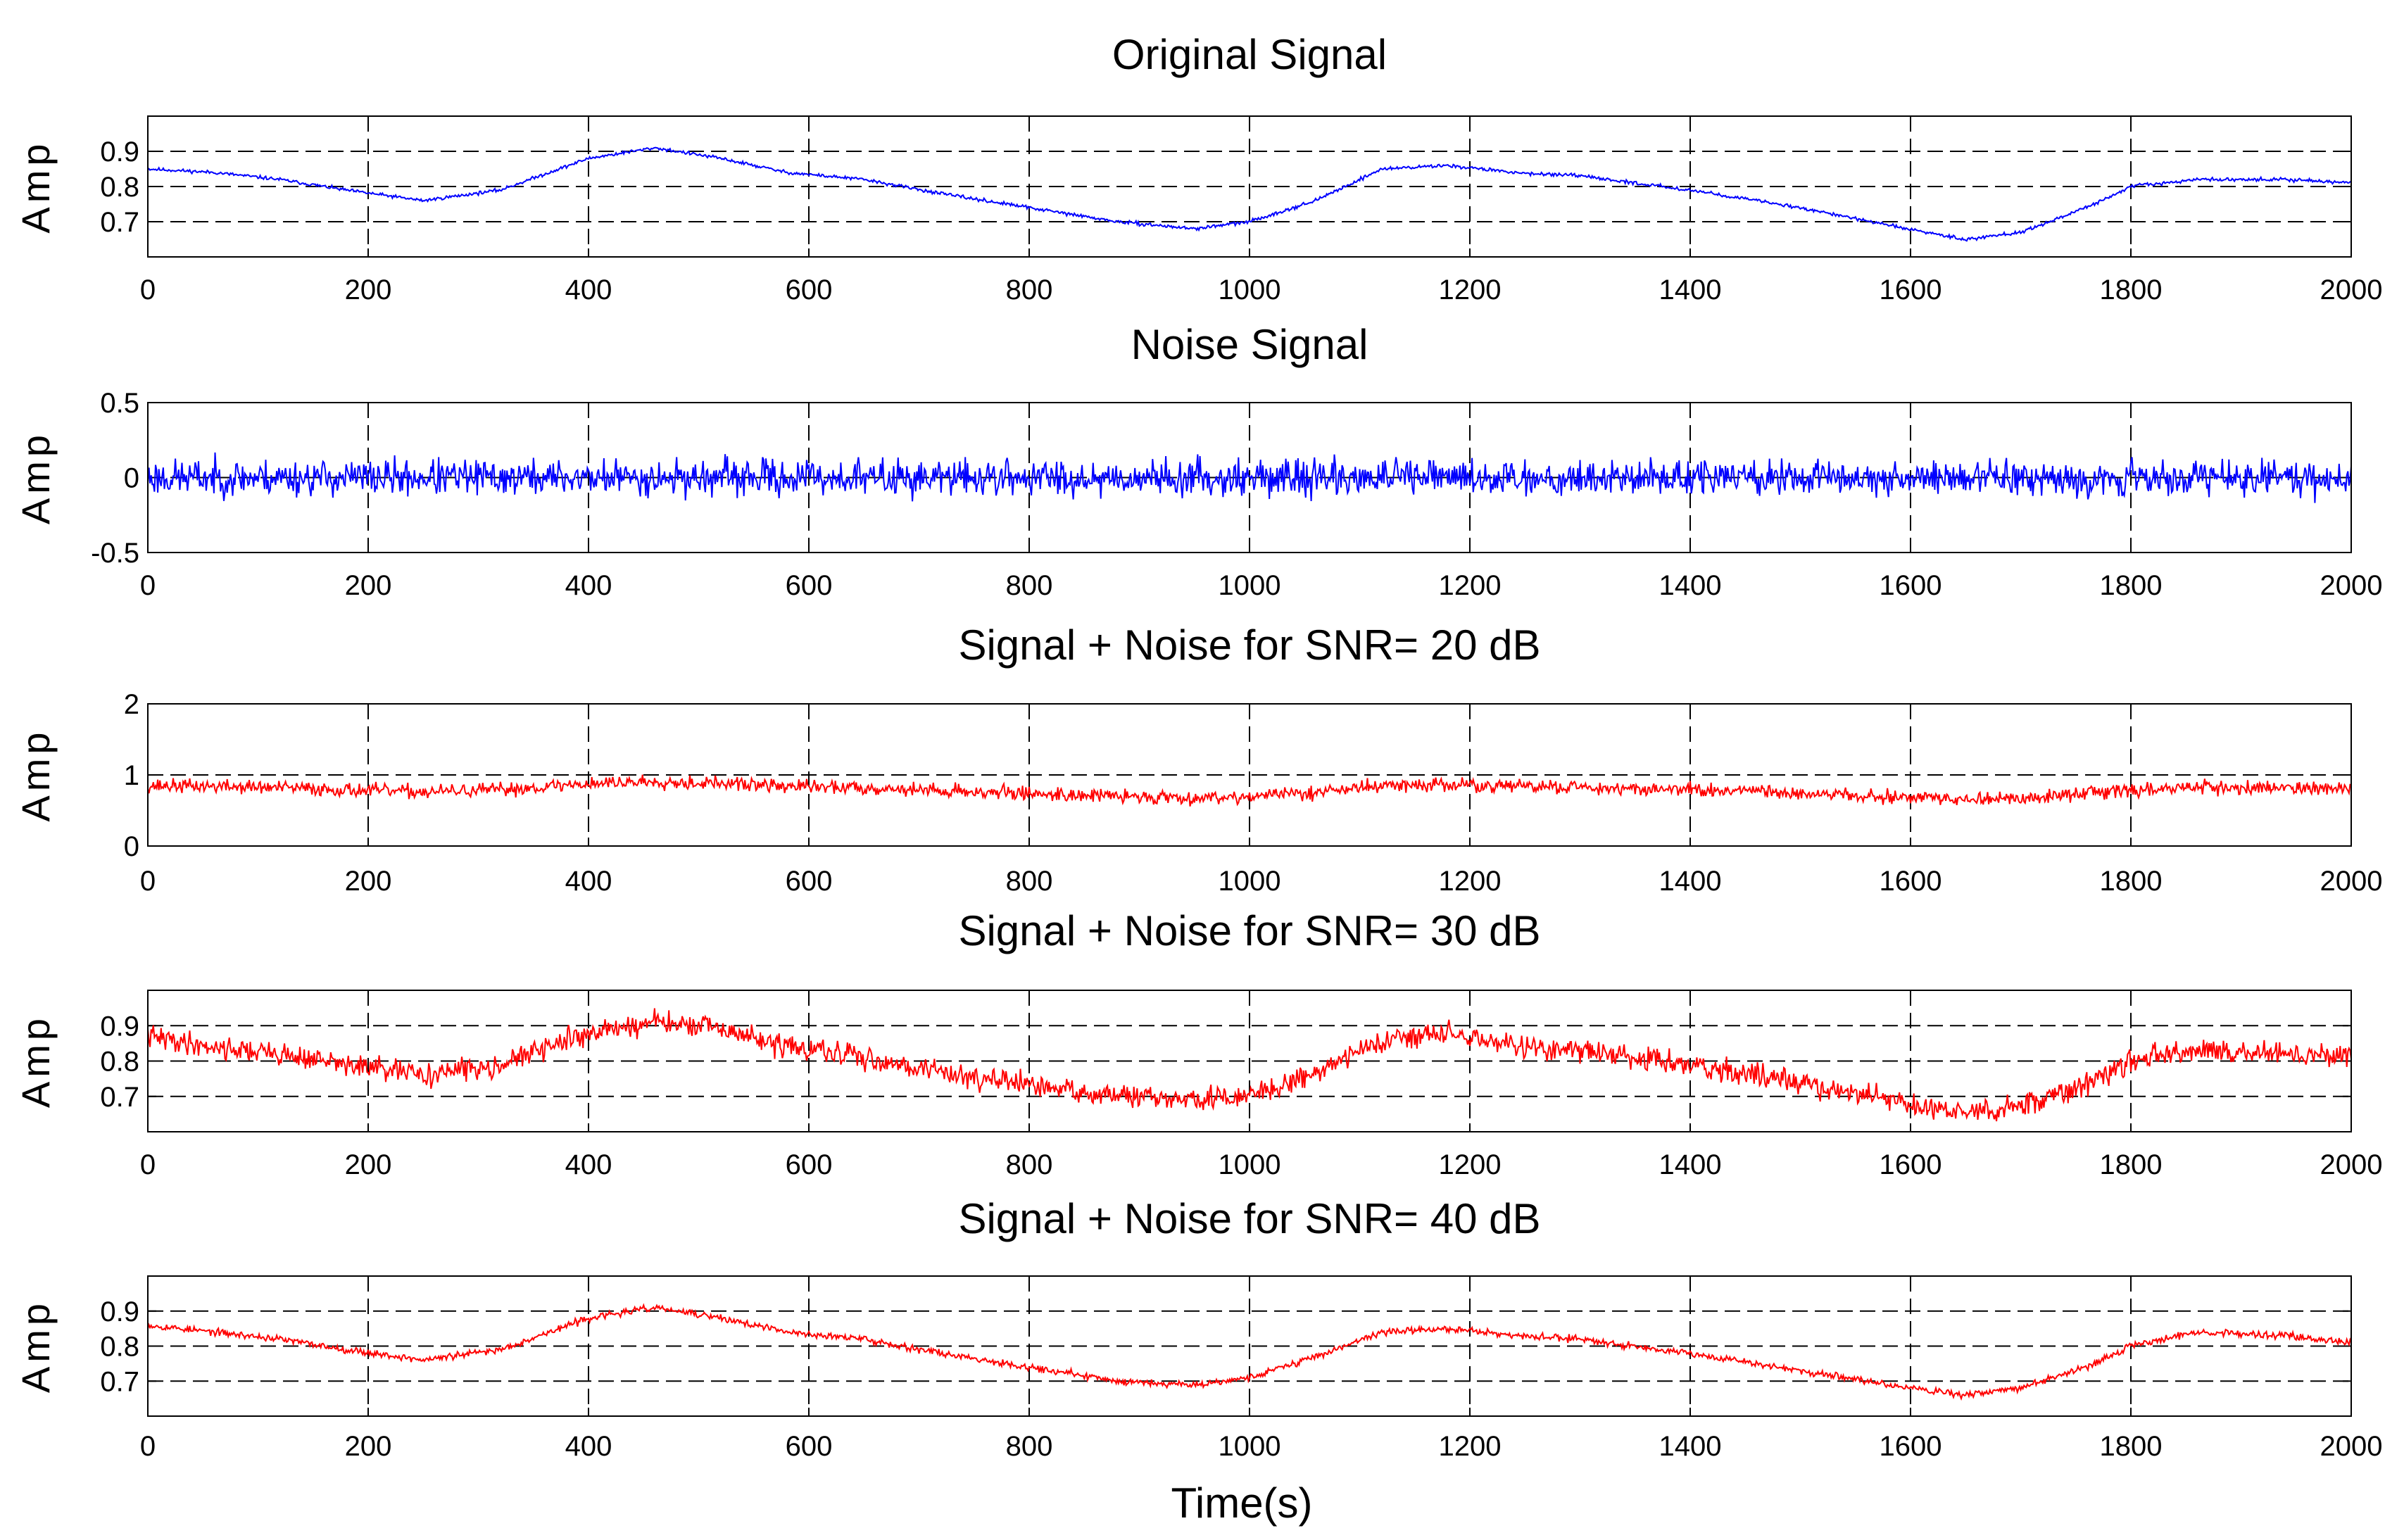 This screenshot has height=1540, width=2404. Describe the element at coordinates (1249, 645) in the screenshot. I see `panel-title: Signal + Noise for SNR= 20 dB` at that location.